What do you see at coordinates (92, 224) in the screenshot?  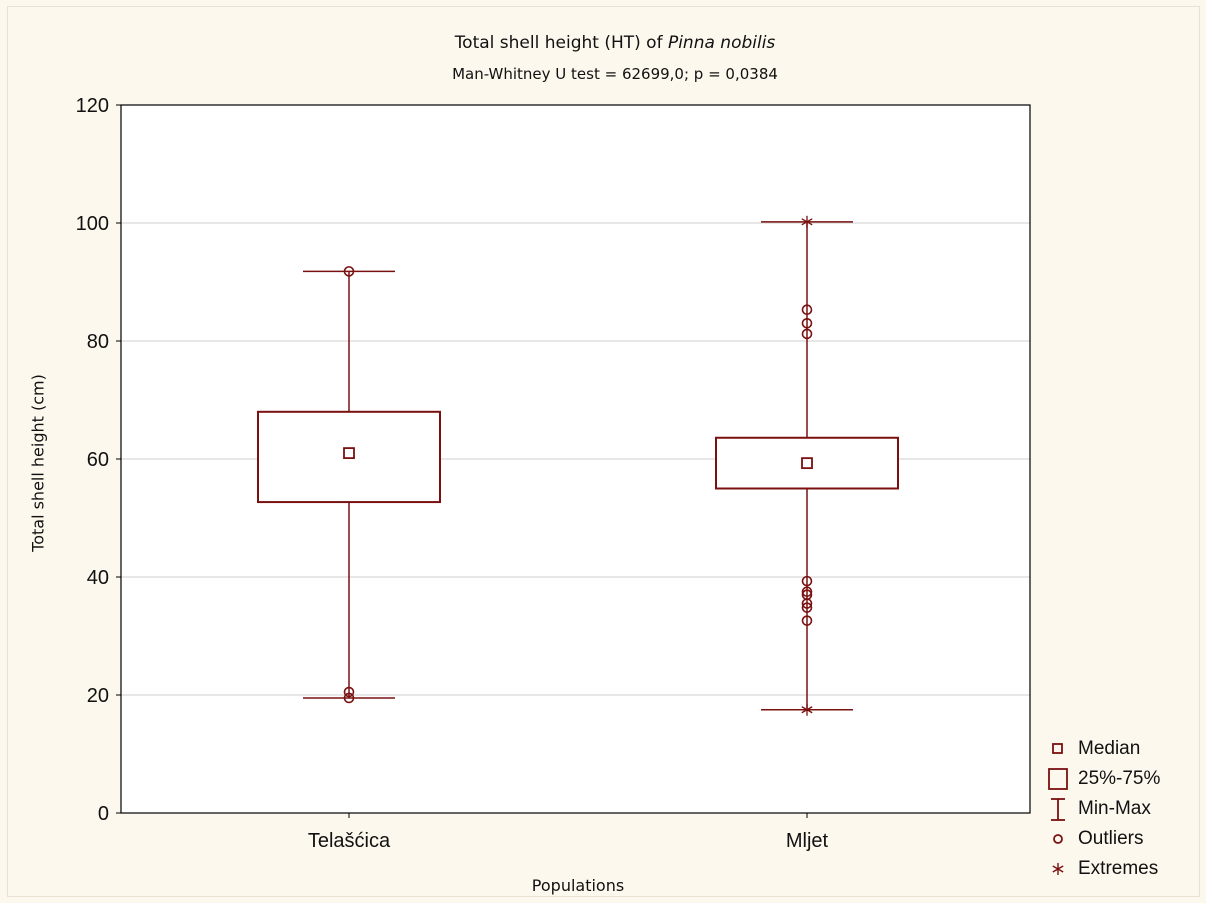 I see `y-tick-label: 100` at bounding box center [92, 224].